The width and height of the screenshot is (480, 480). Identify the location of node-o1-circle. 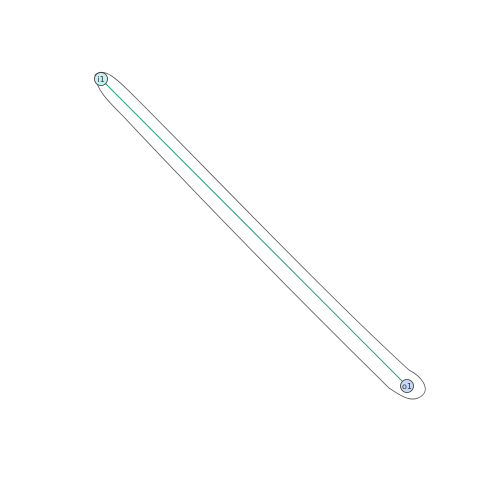
(407, 386).